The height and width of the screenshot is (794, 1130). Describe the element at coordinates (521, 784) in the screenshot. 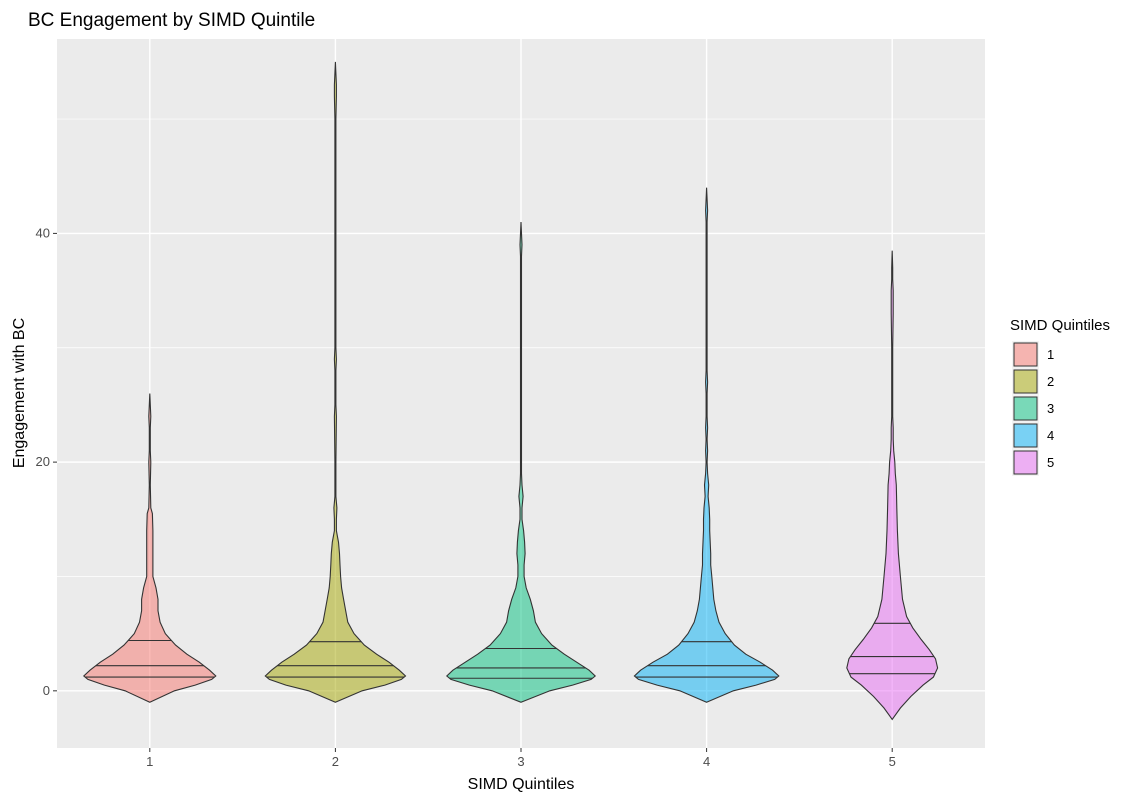

I see `x-axis-title: SIMD Quintiles` at that location.